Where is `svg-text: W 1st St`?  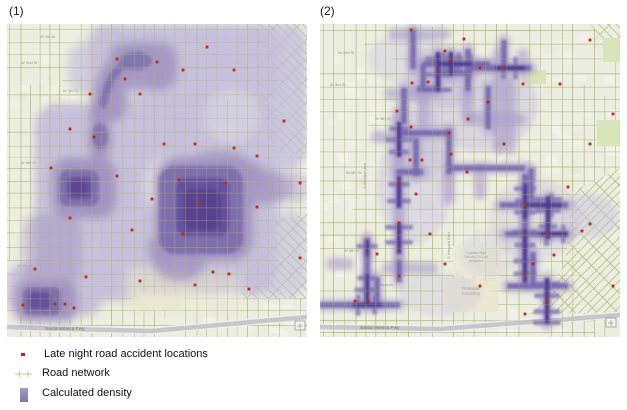
svg-text: W 1st St is located at coordinates (48, 36).